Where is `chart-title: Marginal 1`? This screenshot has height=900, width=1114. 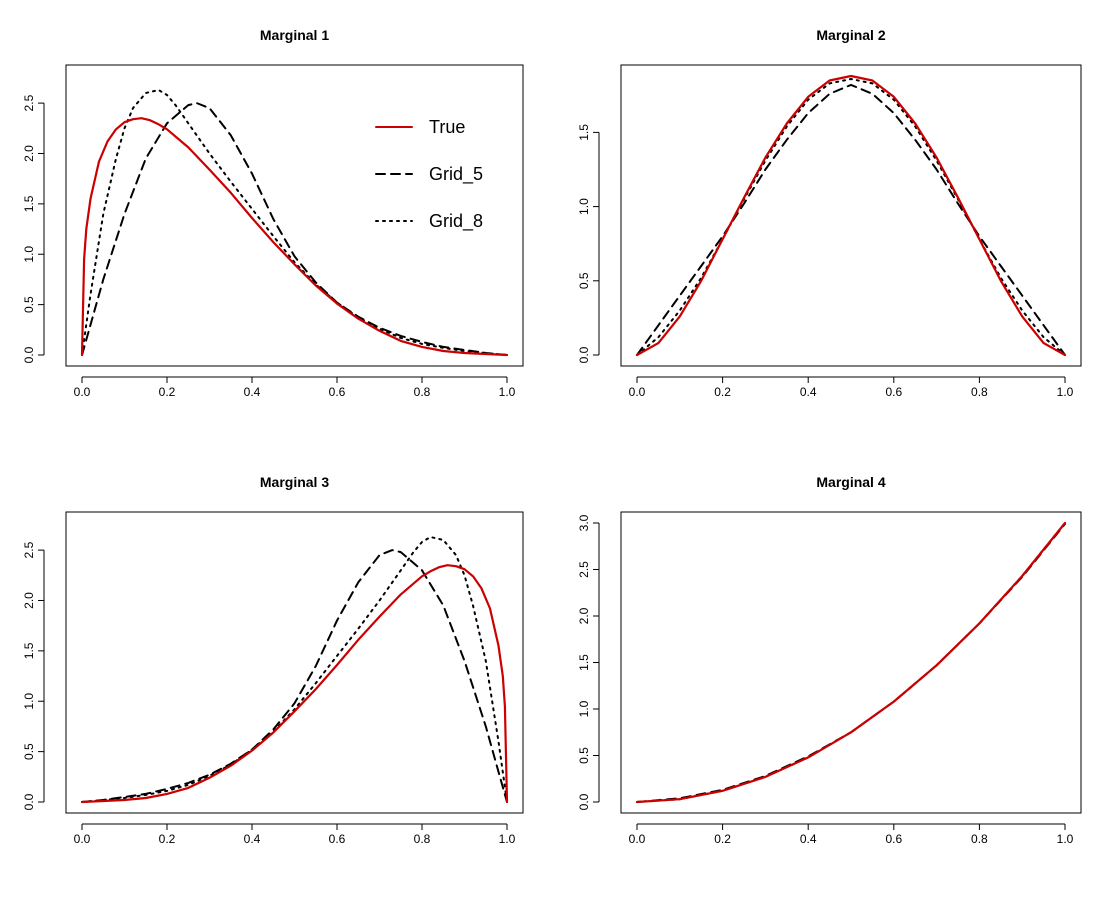
chart-title: Marginal 1 is located at coordinates (294, 35).